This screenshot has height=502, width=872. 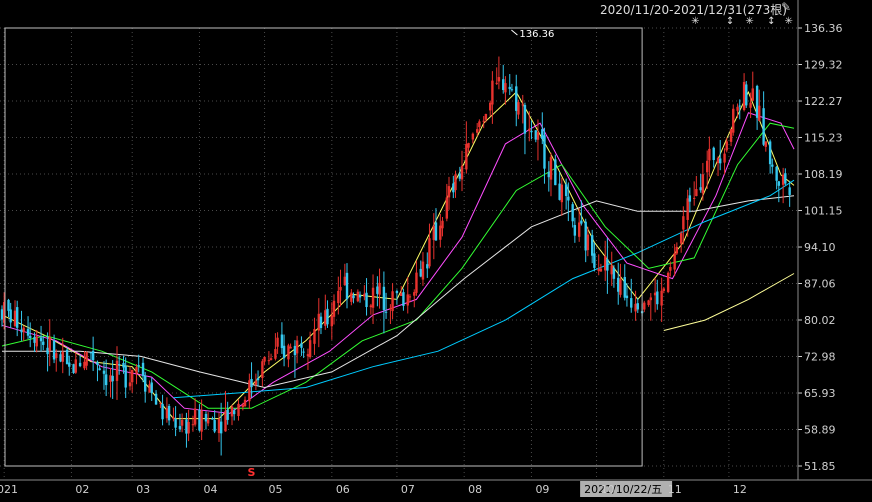 I want to click on pin-icon: ✎, so click(x=786, y=7).